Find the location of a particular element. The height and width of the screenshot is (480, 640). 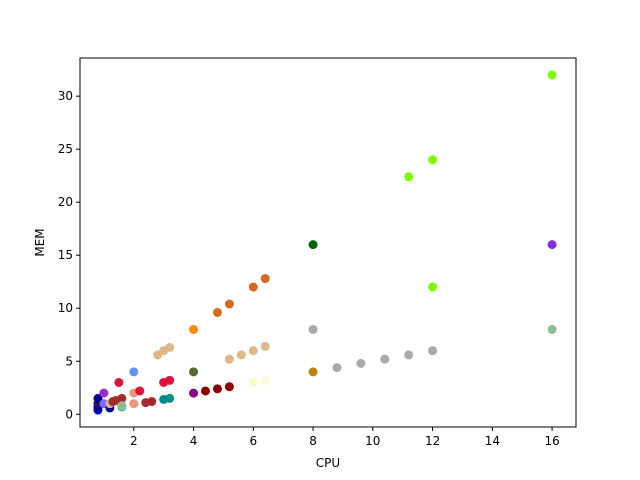

x-tick-label: 12 is located at coordinates (432, 441).